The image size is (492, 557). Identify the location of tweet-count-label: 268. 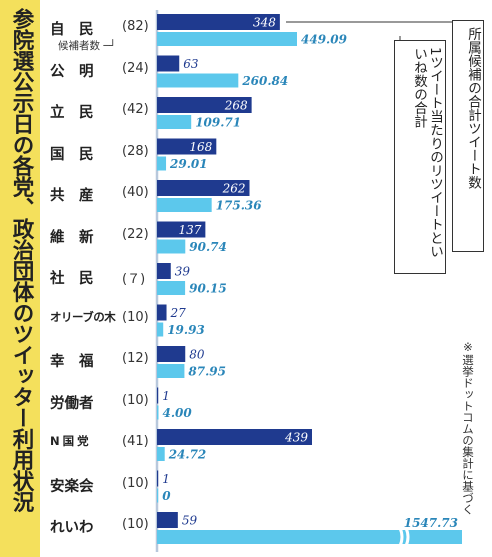
(236, 106).